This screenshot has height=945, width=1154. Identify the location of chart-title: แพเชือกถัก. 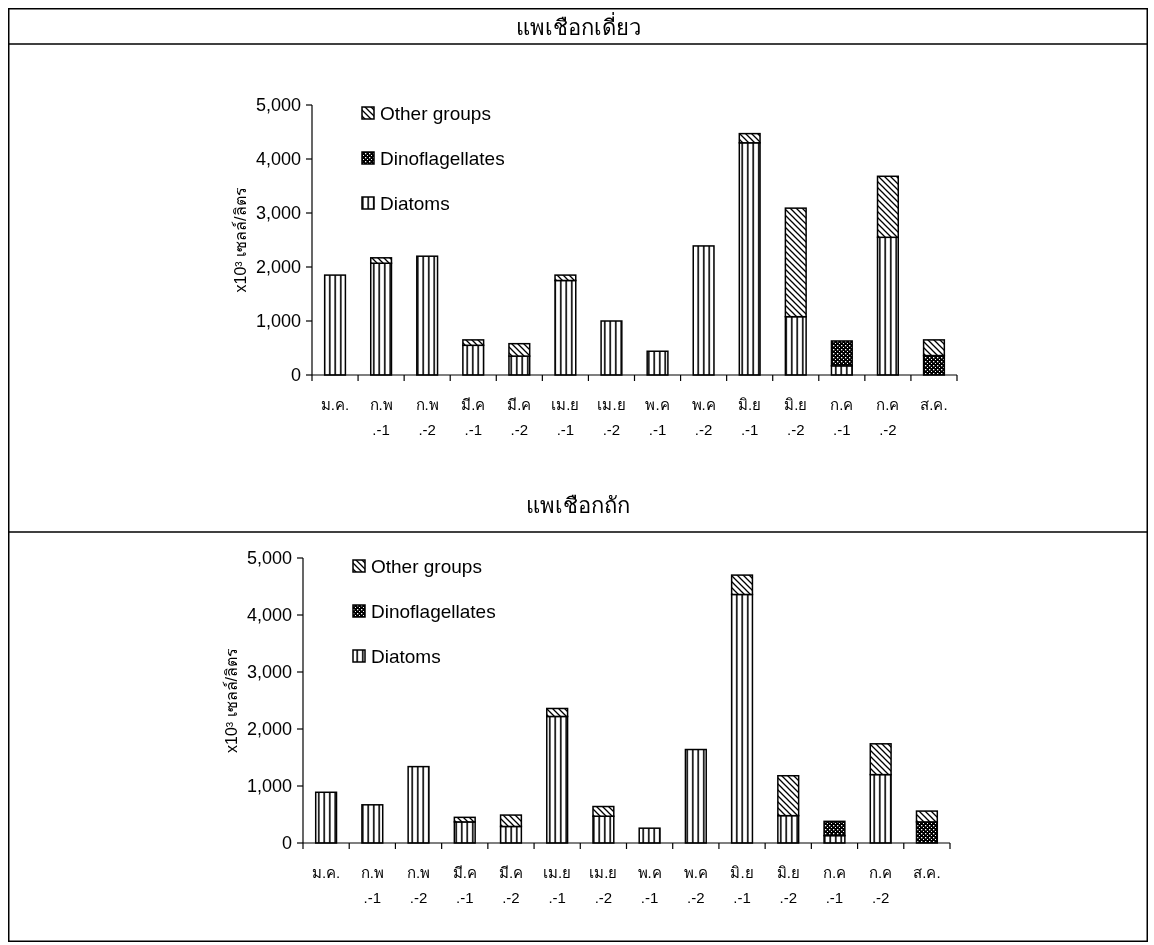
(578, 505).